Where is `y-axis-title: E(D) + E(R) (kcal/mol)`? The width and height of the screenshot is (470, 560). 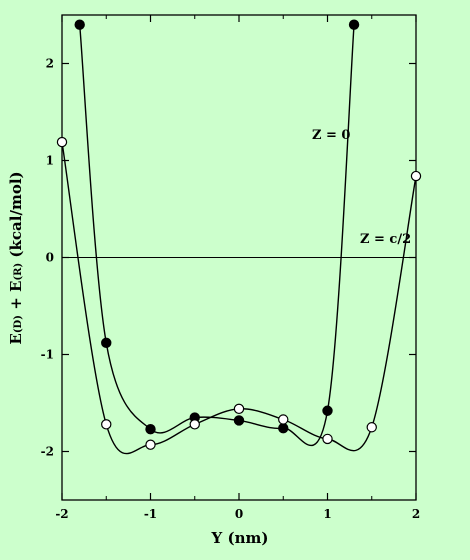 y-axis-title: E(D) + E(R) (kcal/mol) is located at coordinates (16, 257).